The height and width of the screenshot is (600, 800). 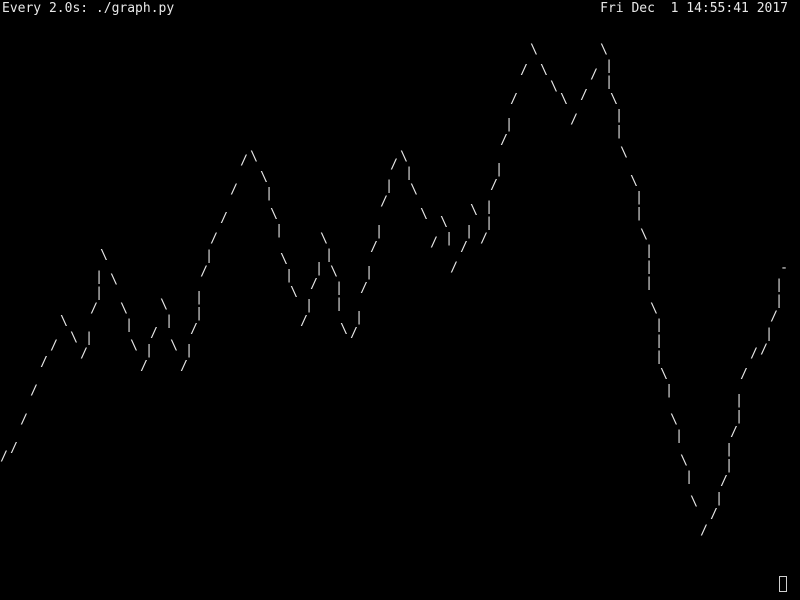 What do you see at coordinates (754, 354) in the screenshot?
I see `graph-point-75-0: /` at bounding box center [754, 354].